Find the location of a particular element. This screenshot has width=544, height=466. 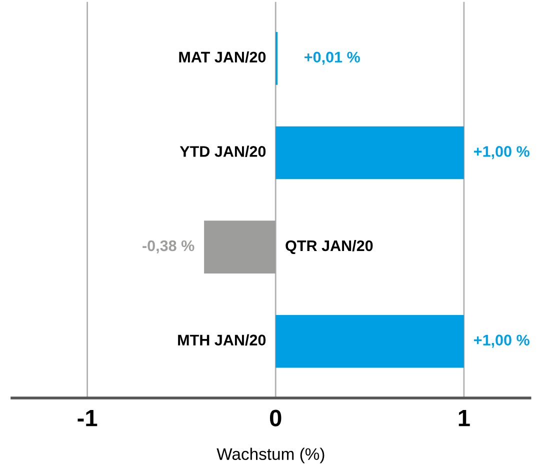

y-tick-label: QTR JAN/20 is located at coordinates (329, 247).